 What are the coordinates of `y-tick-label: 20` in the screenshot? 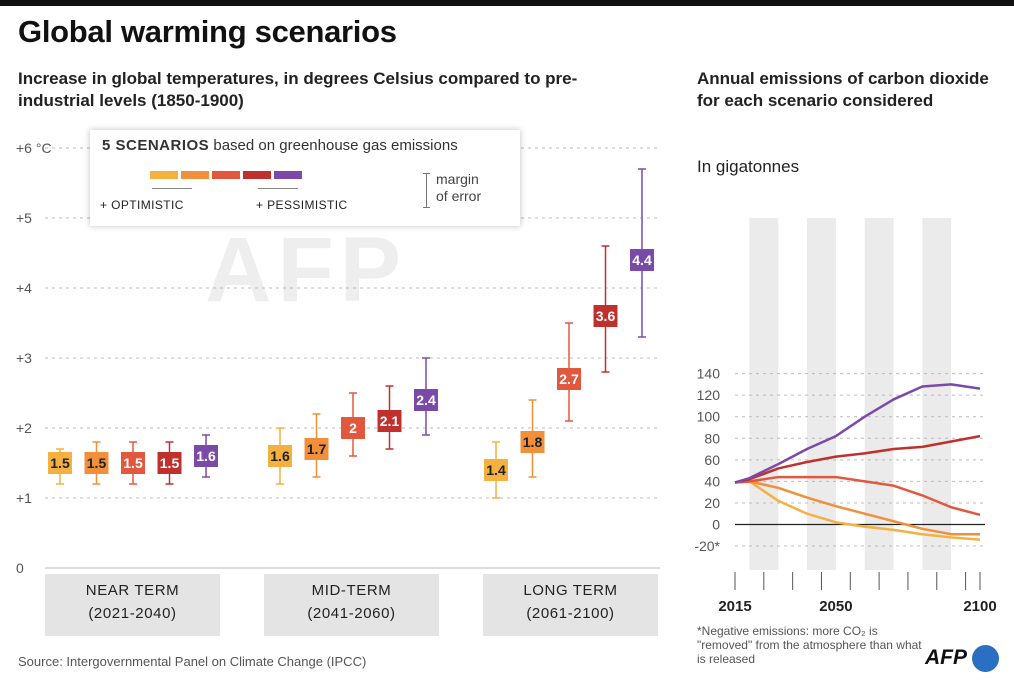 It's located at (712, 503).